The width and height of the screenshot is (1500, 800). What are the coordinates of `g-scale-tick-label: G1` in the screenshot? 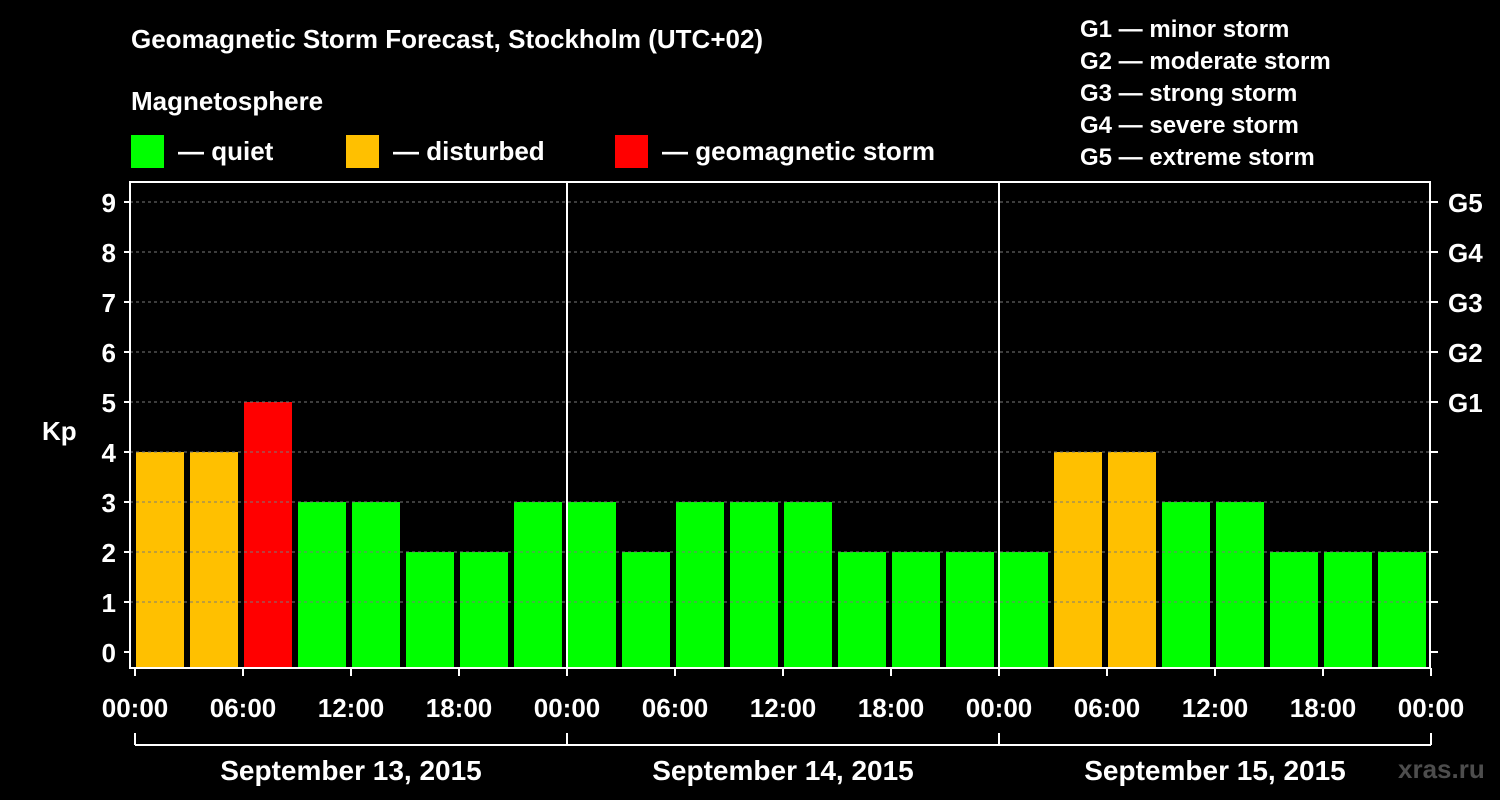 It's located at (1465, 403).